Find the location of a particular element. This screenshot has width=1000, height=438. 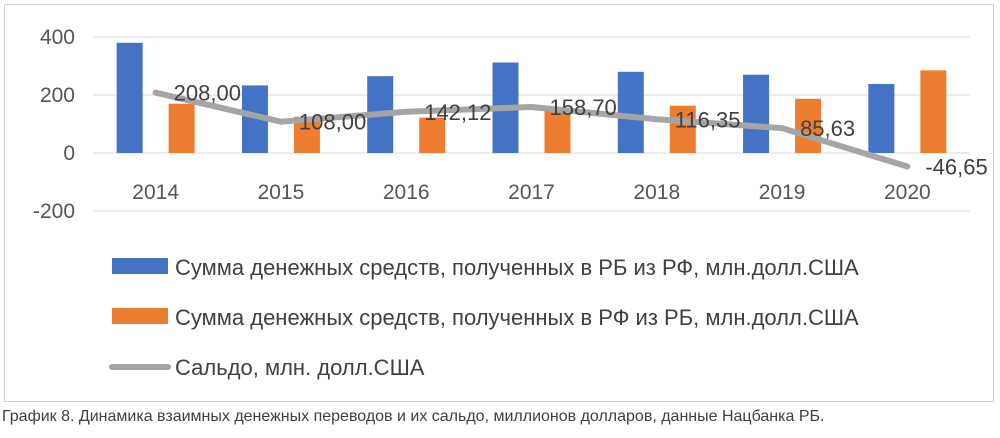

saldo-data-label: 208,00 is located at coordinates (207, 93).